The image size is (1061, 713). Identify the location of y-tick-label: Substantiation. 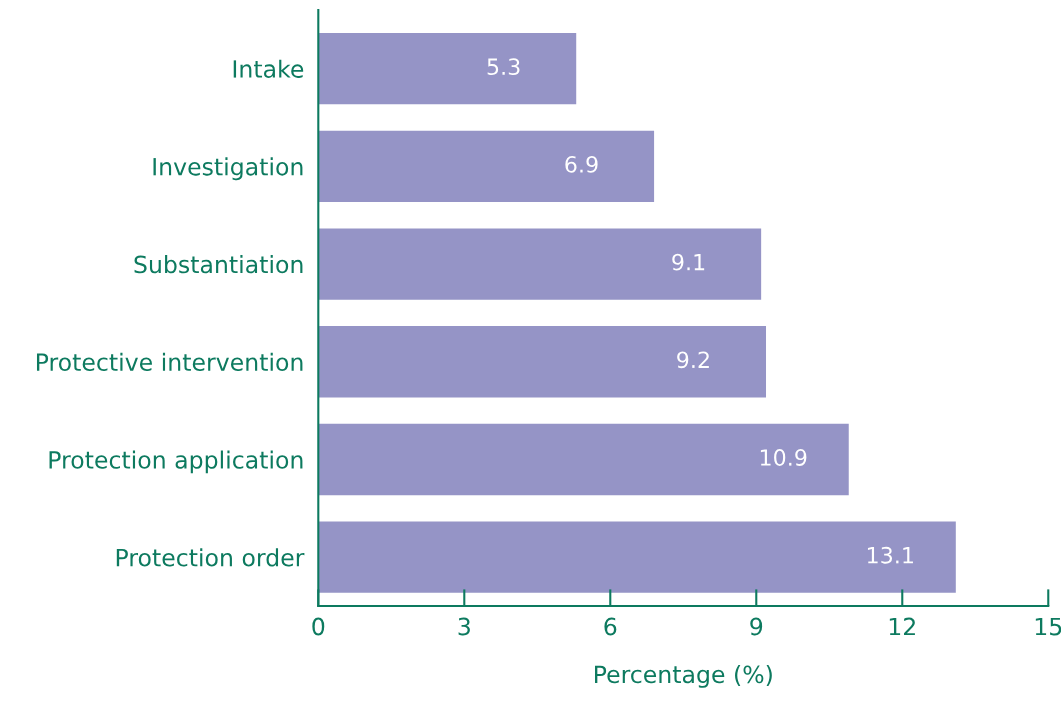
(218, 264).